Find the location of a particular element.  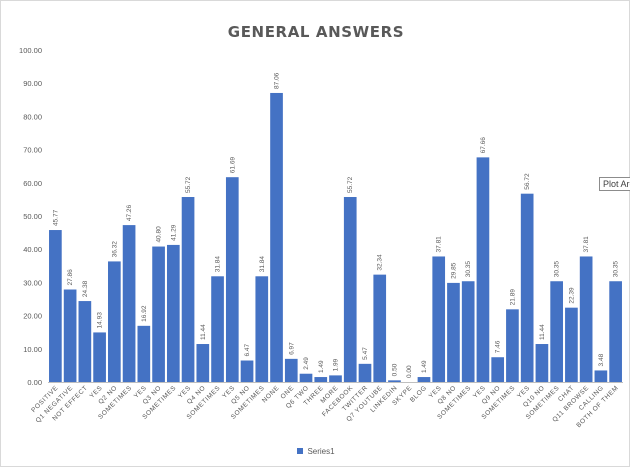

plot-area-tooltip: Plot Are is located at coordinates (614, 184).